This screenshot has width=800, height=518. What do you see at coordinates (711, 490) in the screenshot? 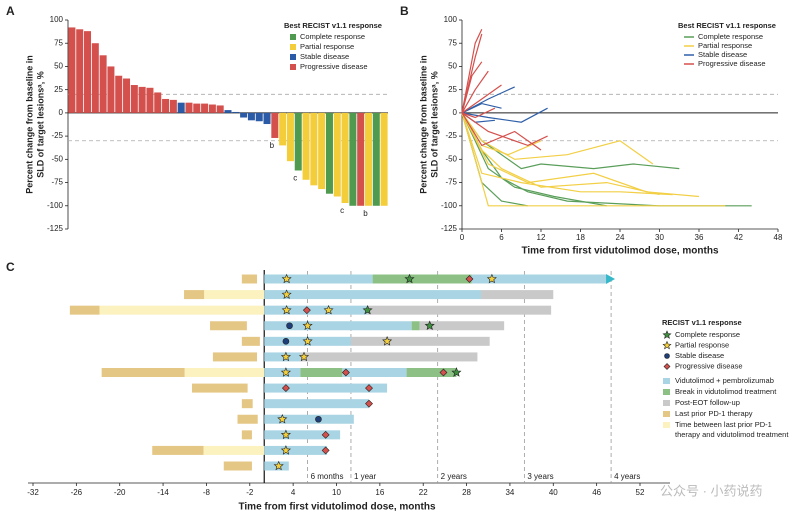
I see `watermark: 公众号 · 小药说药` at bounding box center [711, 490].